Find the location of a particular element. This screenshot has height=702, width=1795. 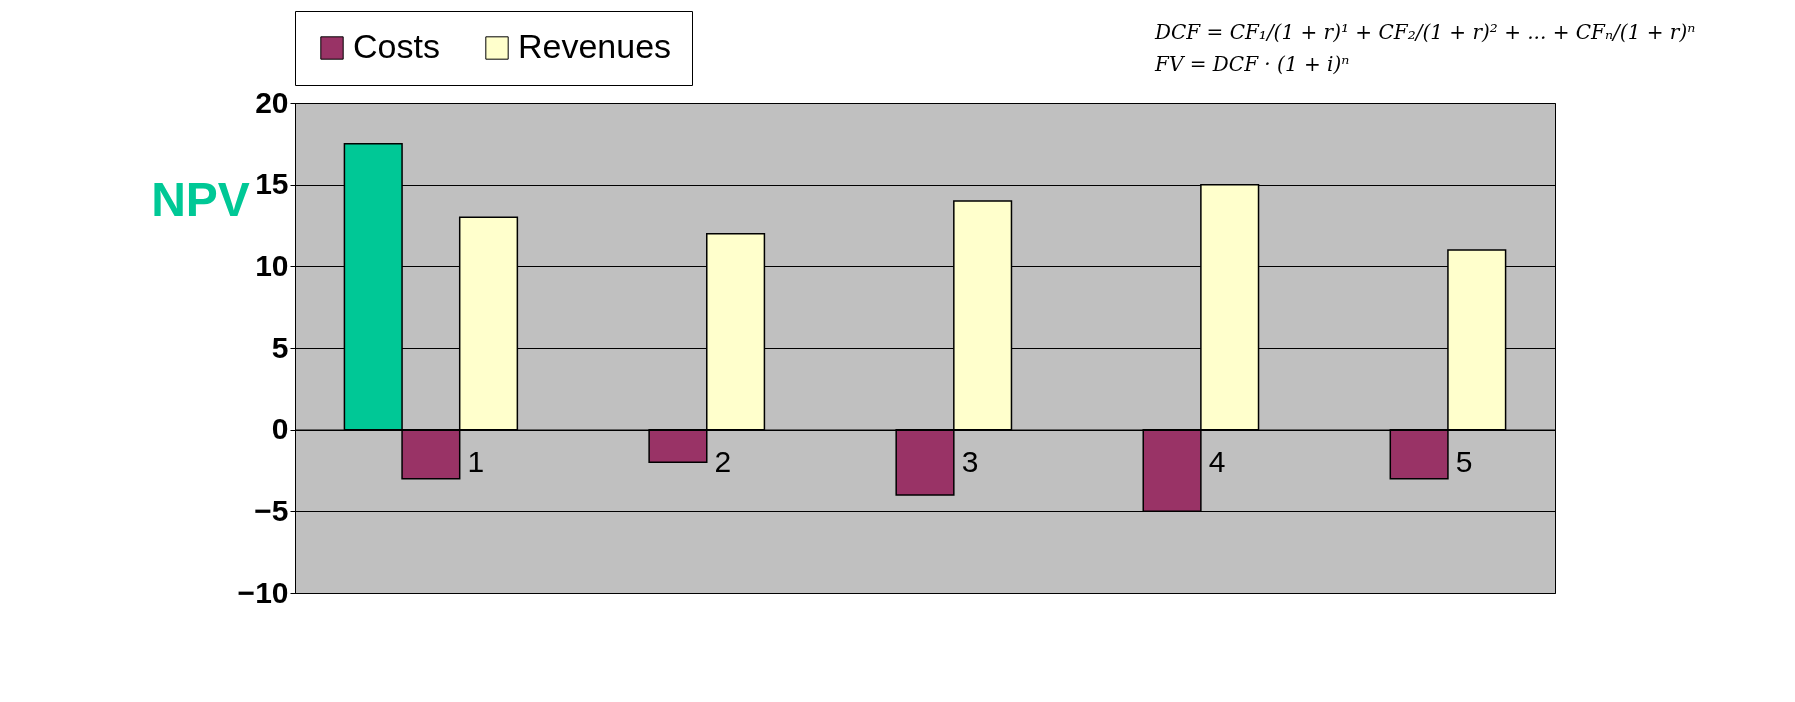

legend-label: Revenues is located at coordinates (595, 46).